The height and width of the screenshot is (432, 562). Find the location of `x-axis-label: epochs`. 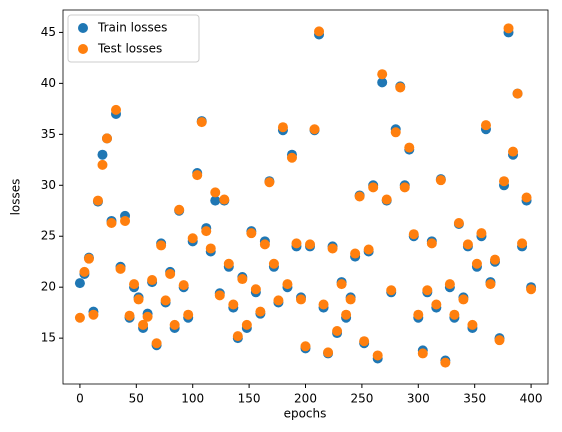

x-axis-label: epochs is located at coordinates (305, 414).